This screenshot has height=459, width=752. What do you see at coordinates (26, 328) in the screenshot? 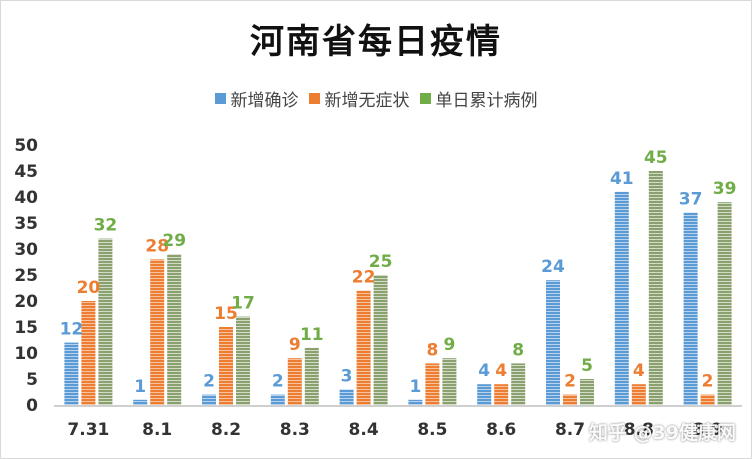
I see `y-tick-label: 15` at bounding box center [26, 328].